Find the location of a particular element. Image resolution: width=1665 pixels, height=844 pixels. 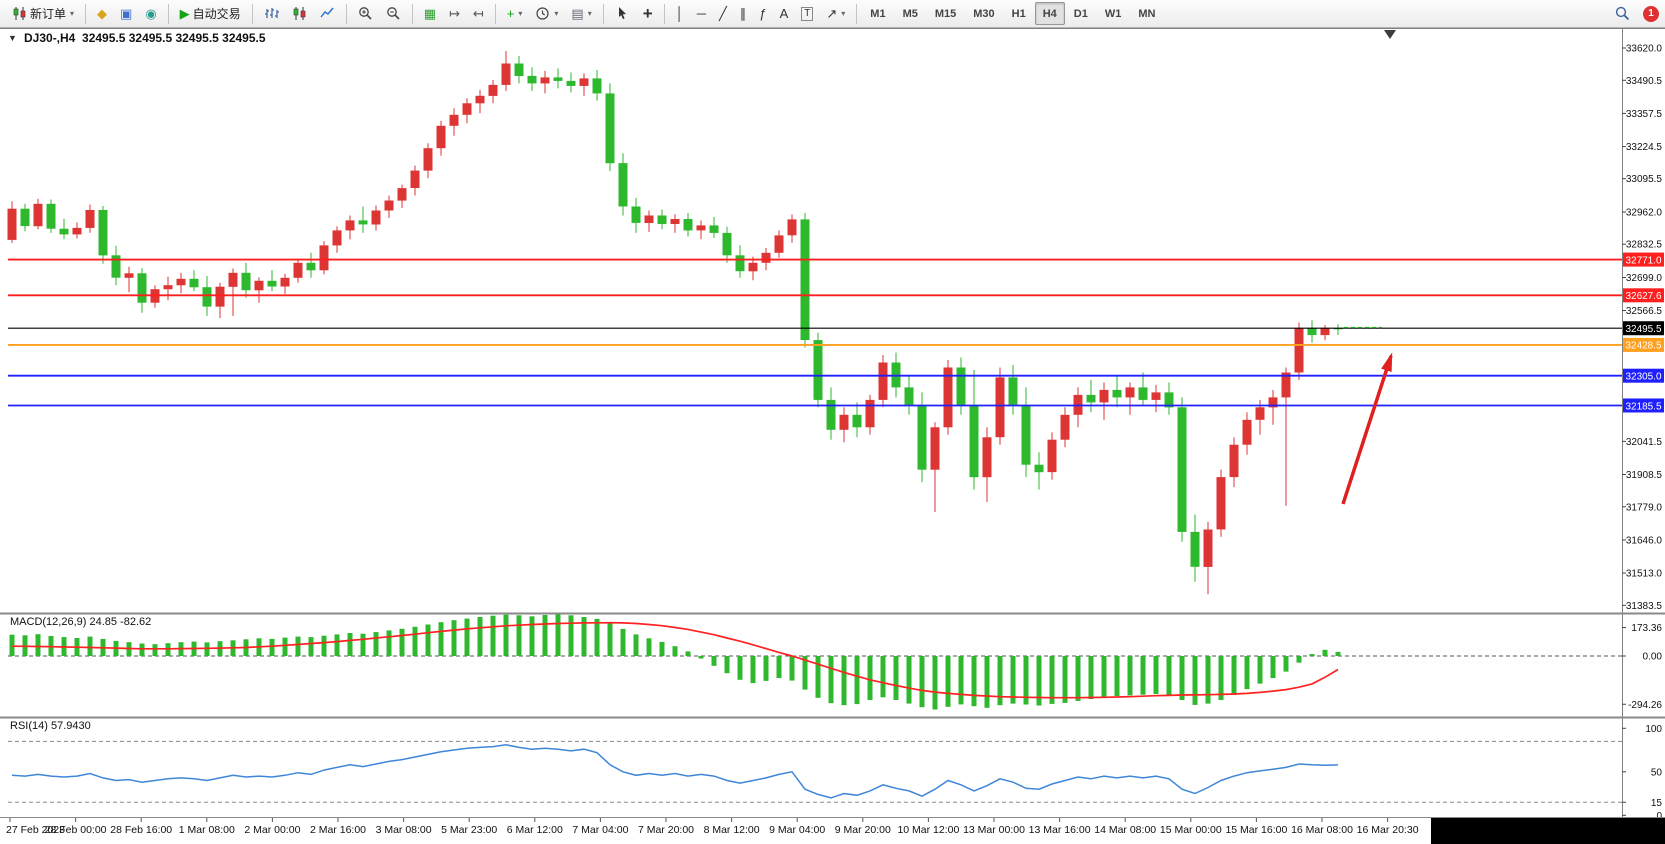

market-watch-button: ◆ is located at coordinates (102, 13).